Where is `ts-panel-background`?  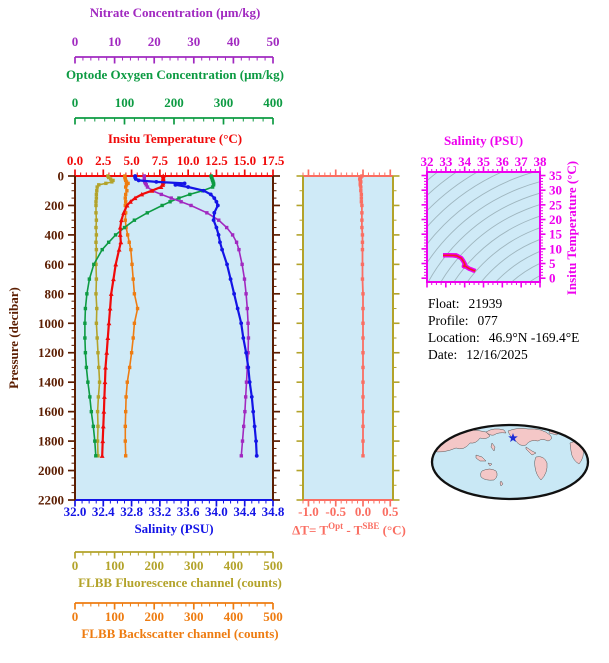
ts-panel-background is located at coordinates (483, 227).